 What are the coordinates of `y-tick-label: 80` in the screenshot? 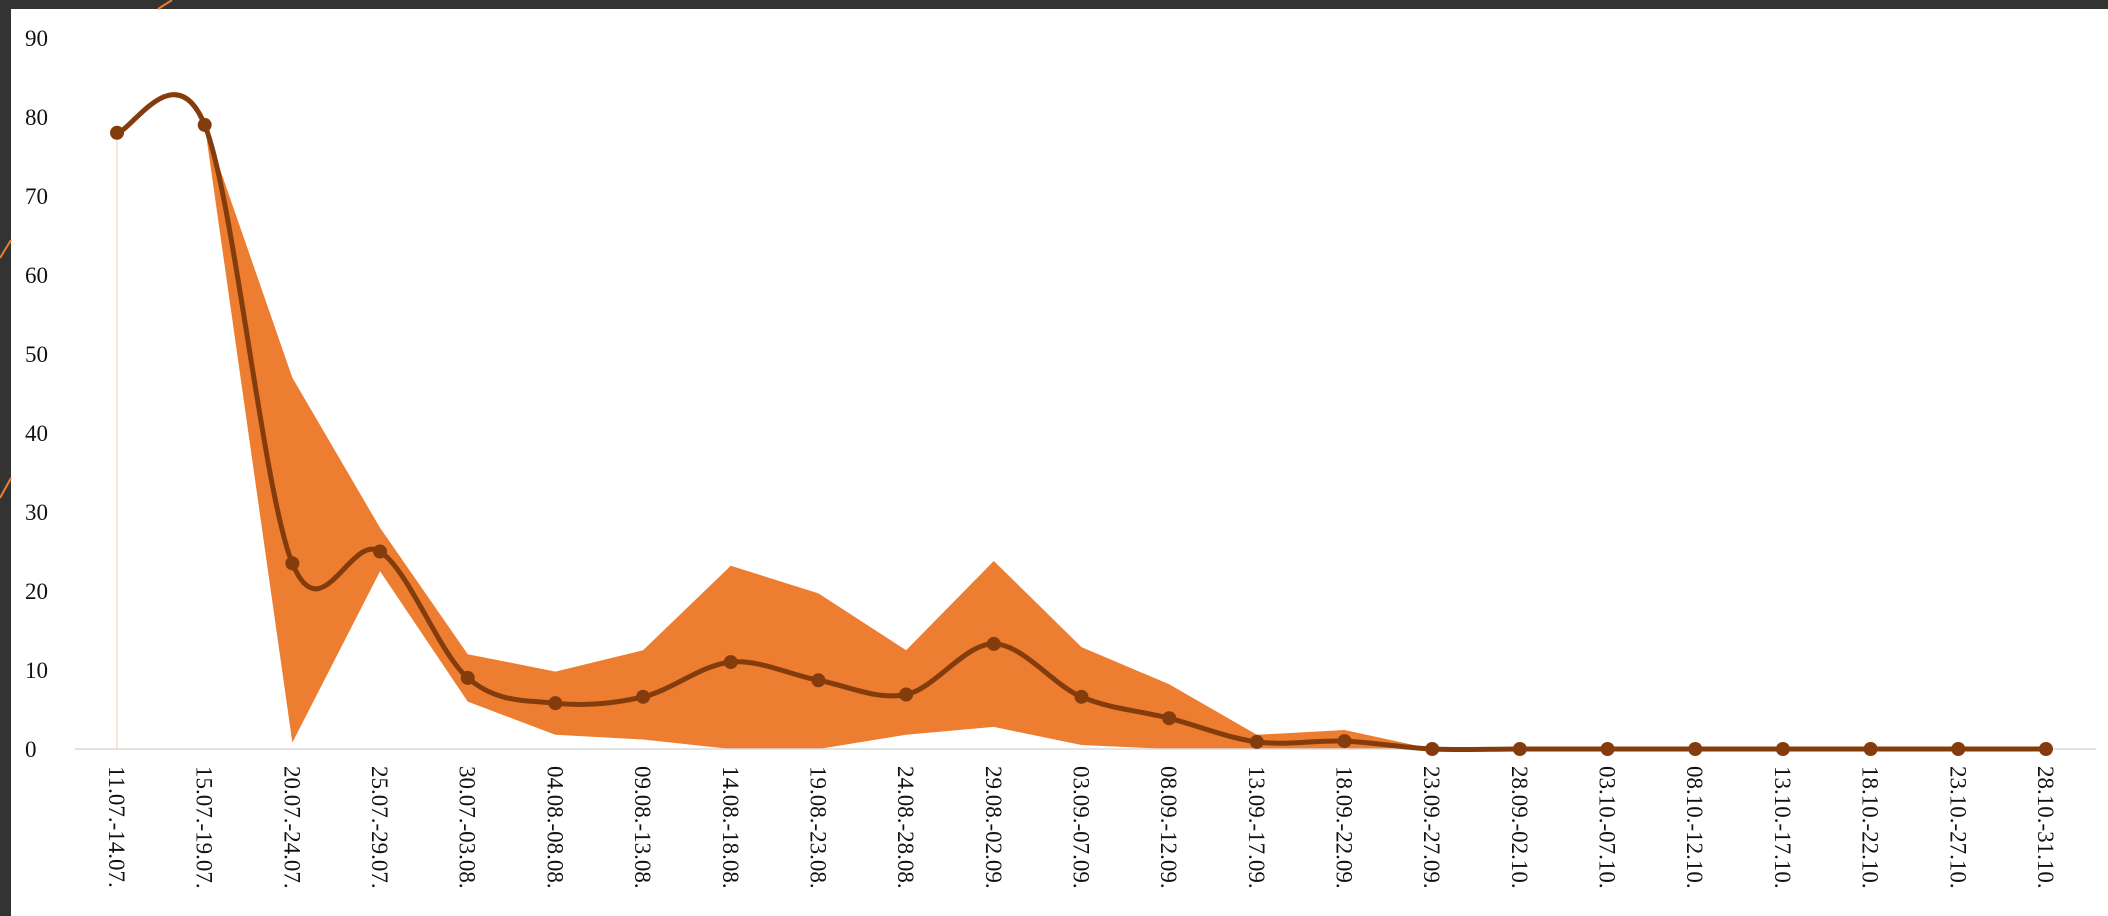 It's located at (36, 117).